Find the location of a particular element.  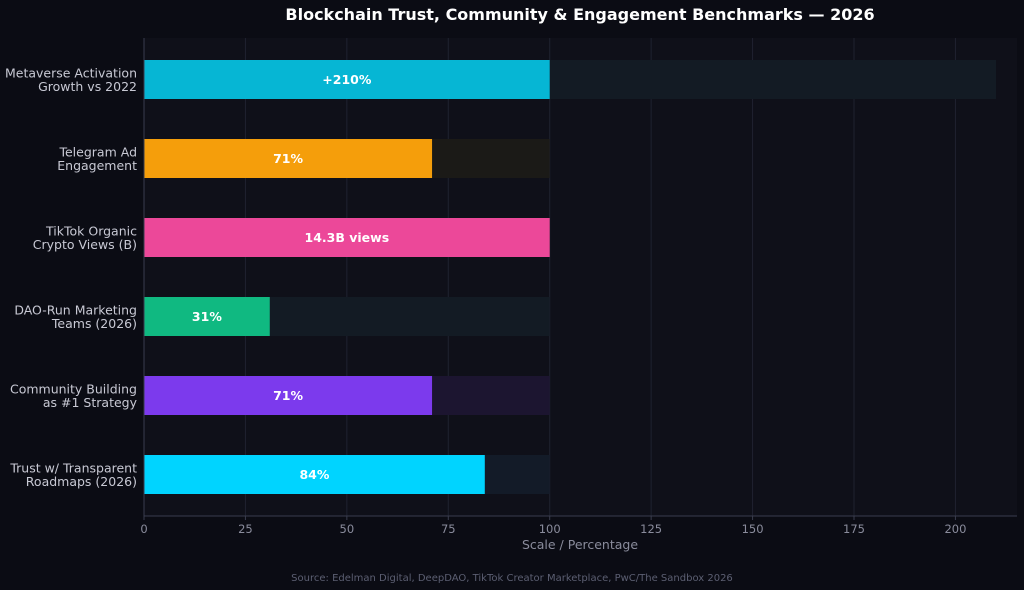

category-label: Trust w/ Transparent Roadmaps (2026) is located at coordinates (73, 474).